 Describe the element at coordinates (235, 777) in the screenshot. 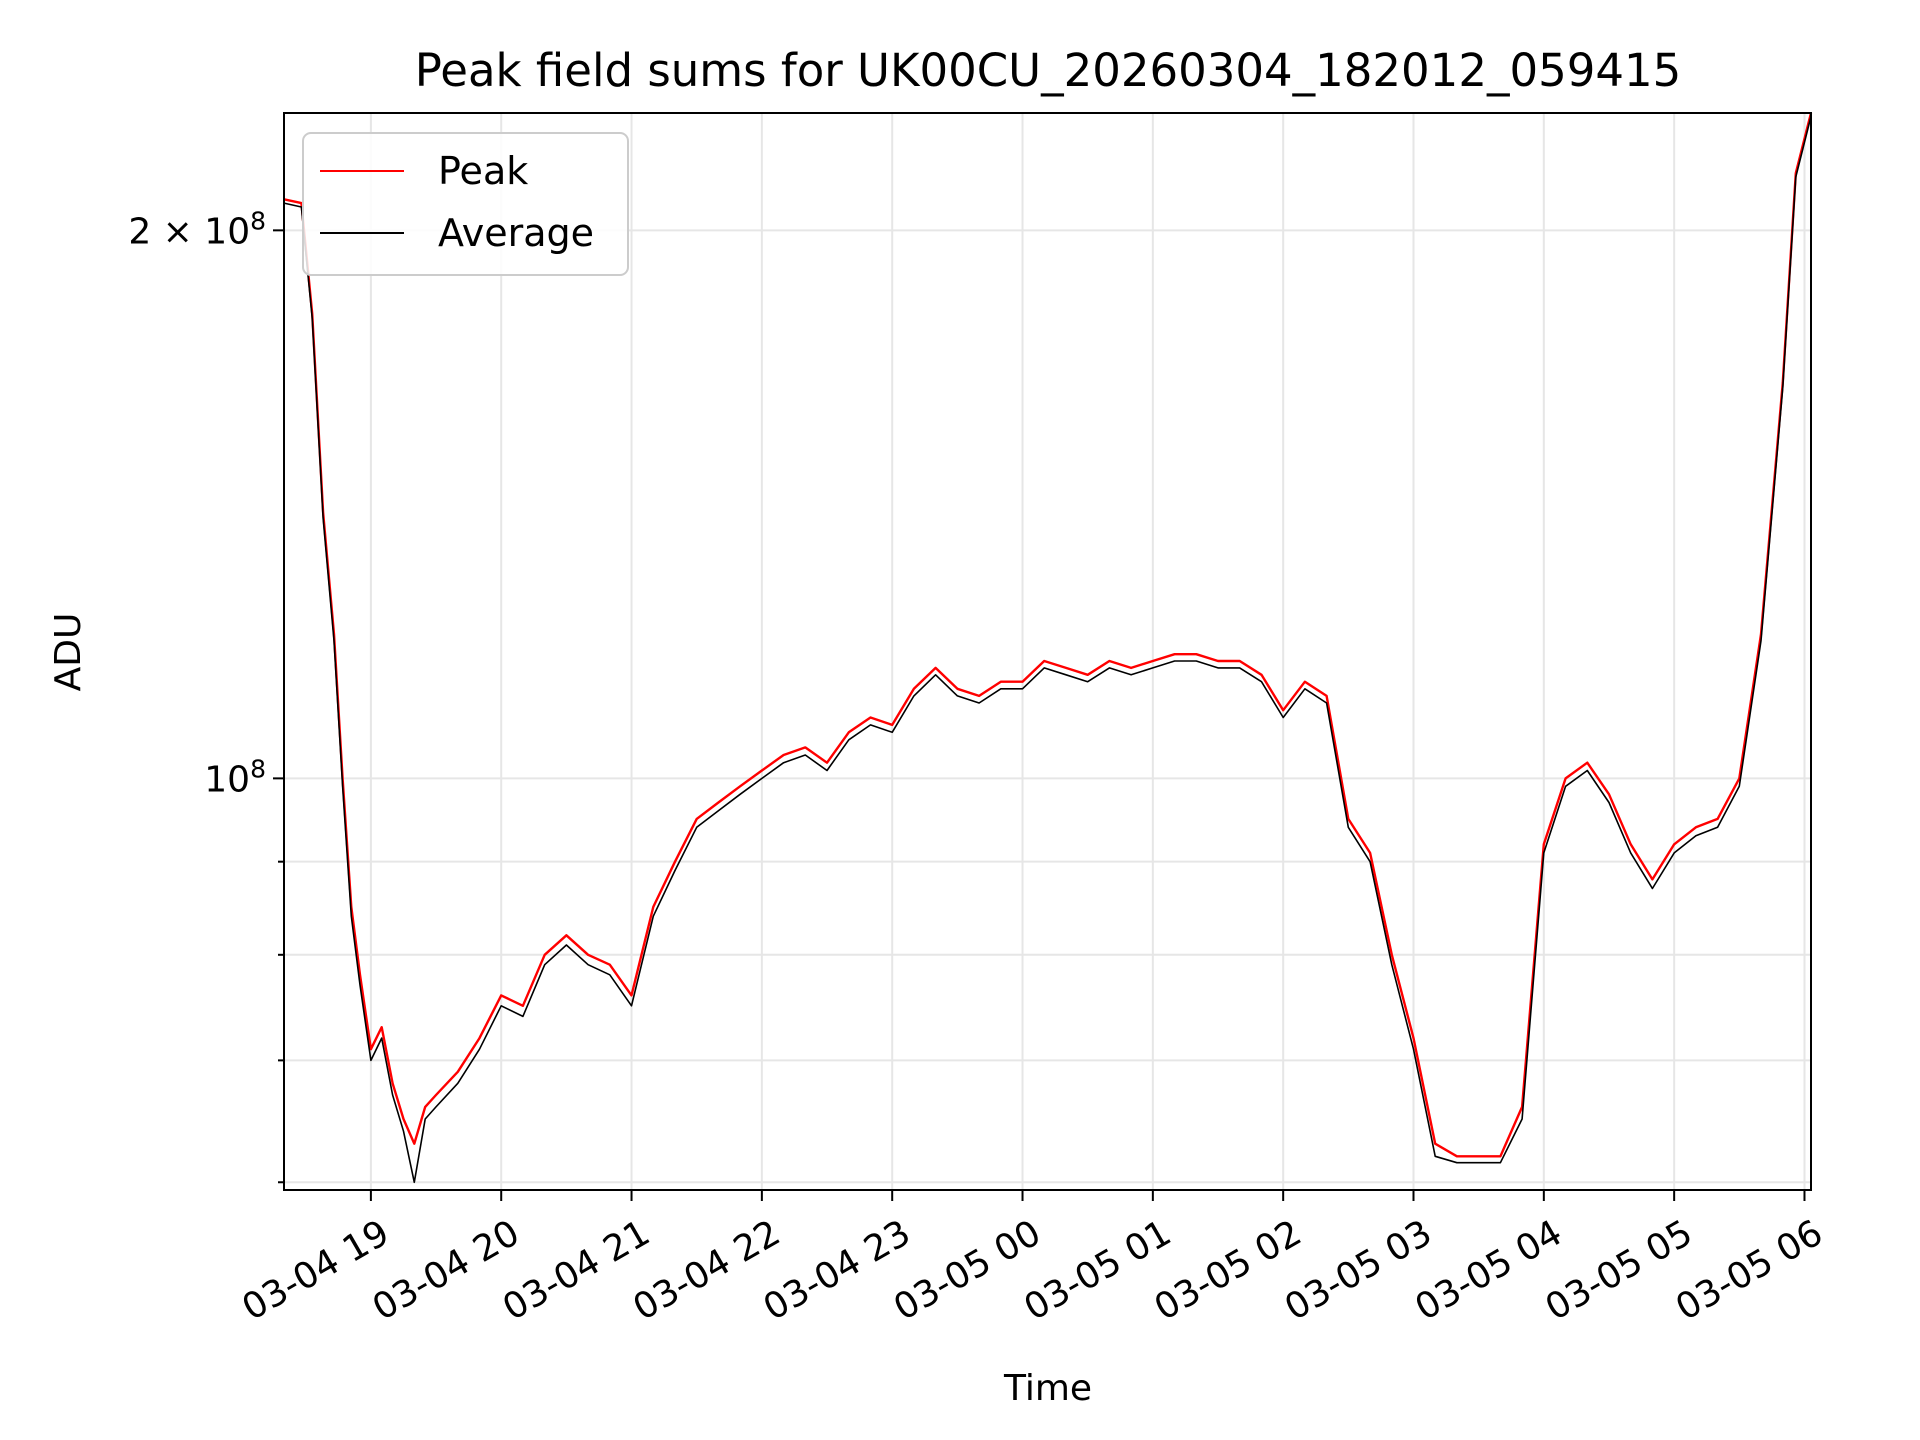

I see `y-tick-label: 108` at that location.